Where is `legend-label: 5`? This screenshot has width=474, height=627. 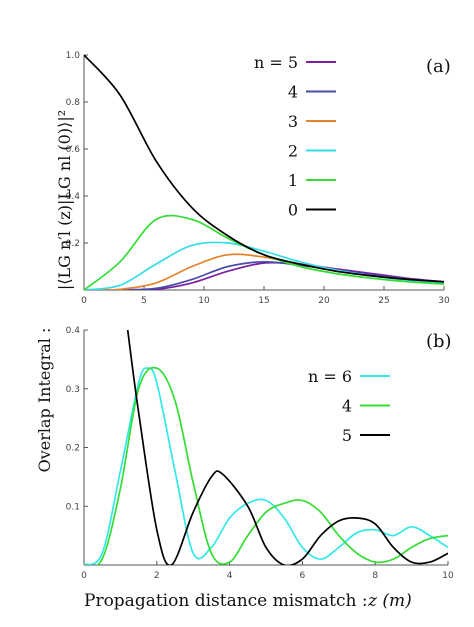 legend-label: 5 is located at coordinates (347, 435).